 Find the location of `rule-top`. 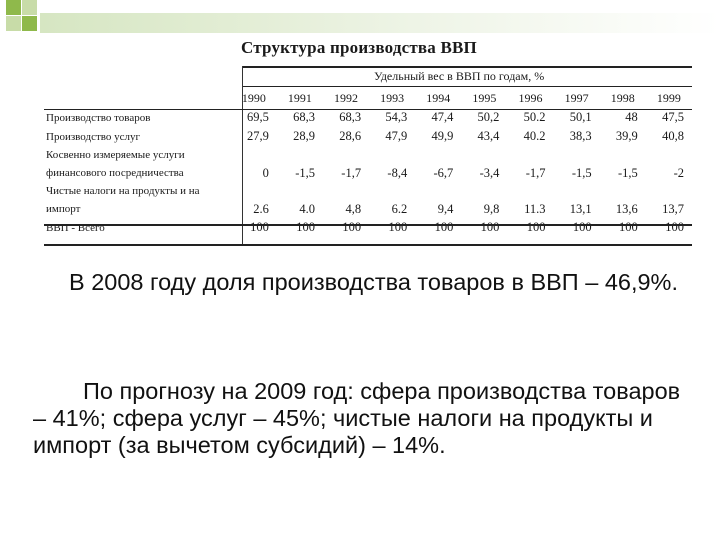

rule-top is located at coordinates (467, 67).